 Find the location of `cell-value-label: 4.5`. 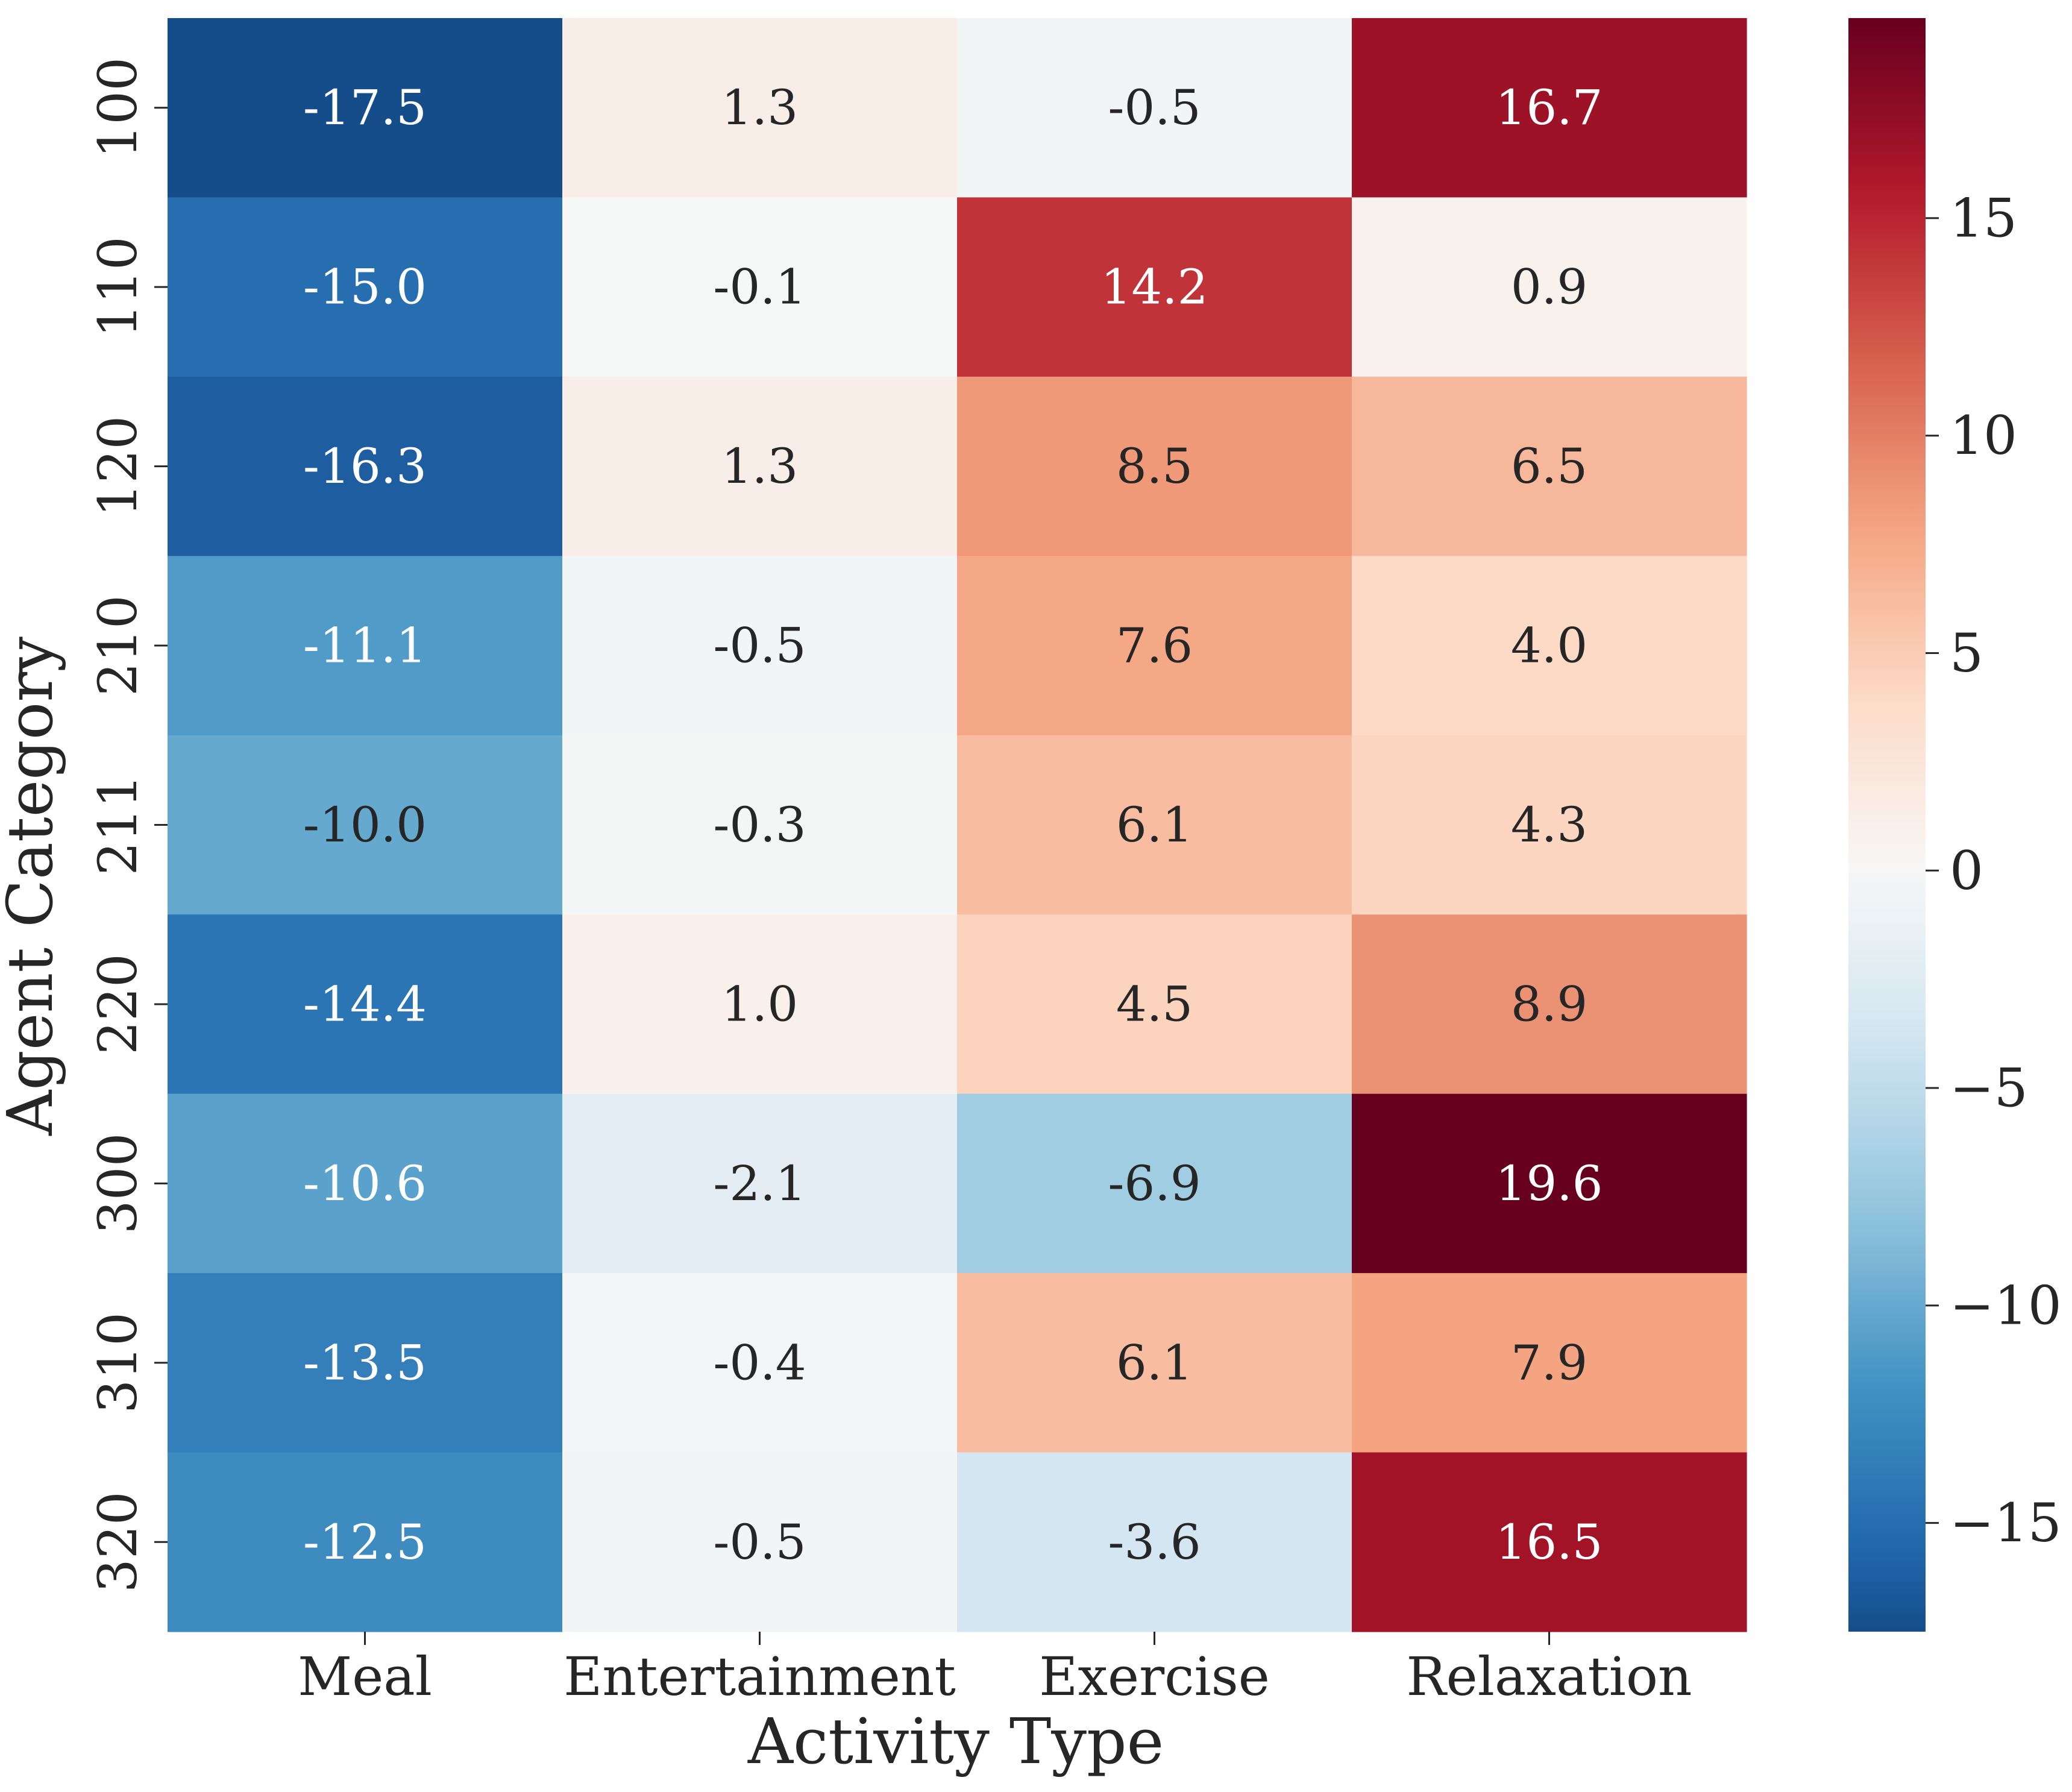

cell-value-label: 4.5 is located at coordinates (1154, 1004).